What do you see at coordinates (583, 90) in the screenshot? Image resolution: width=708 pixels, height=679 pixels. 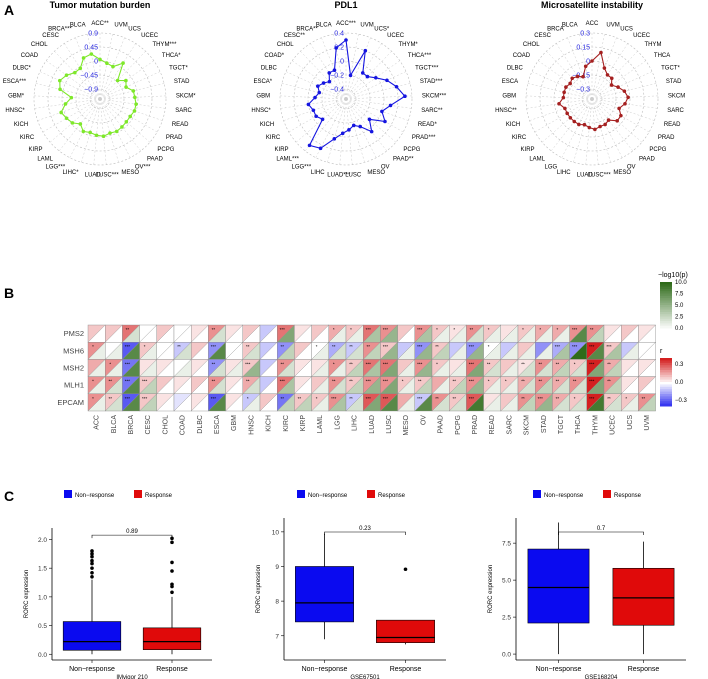 I see `radar-r-tick-label: −0.3` at bounding box center [583, 90].